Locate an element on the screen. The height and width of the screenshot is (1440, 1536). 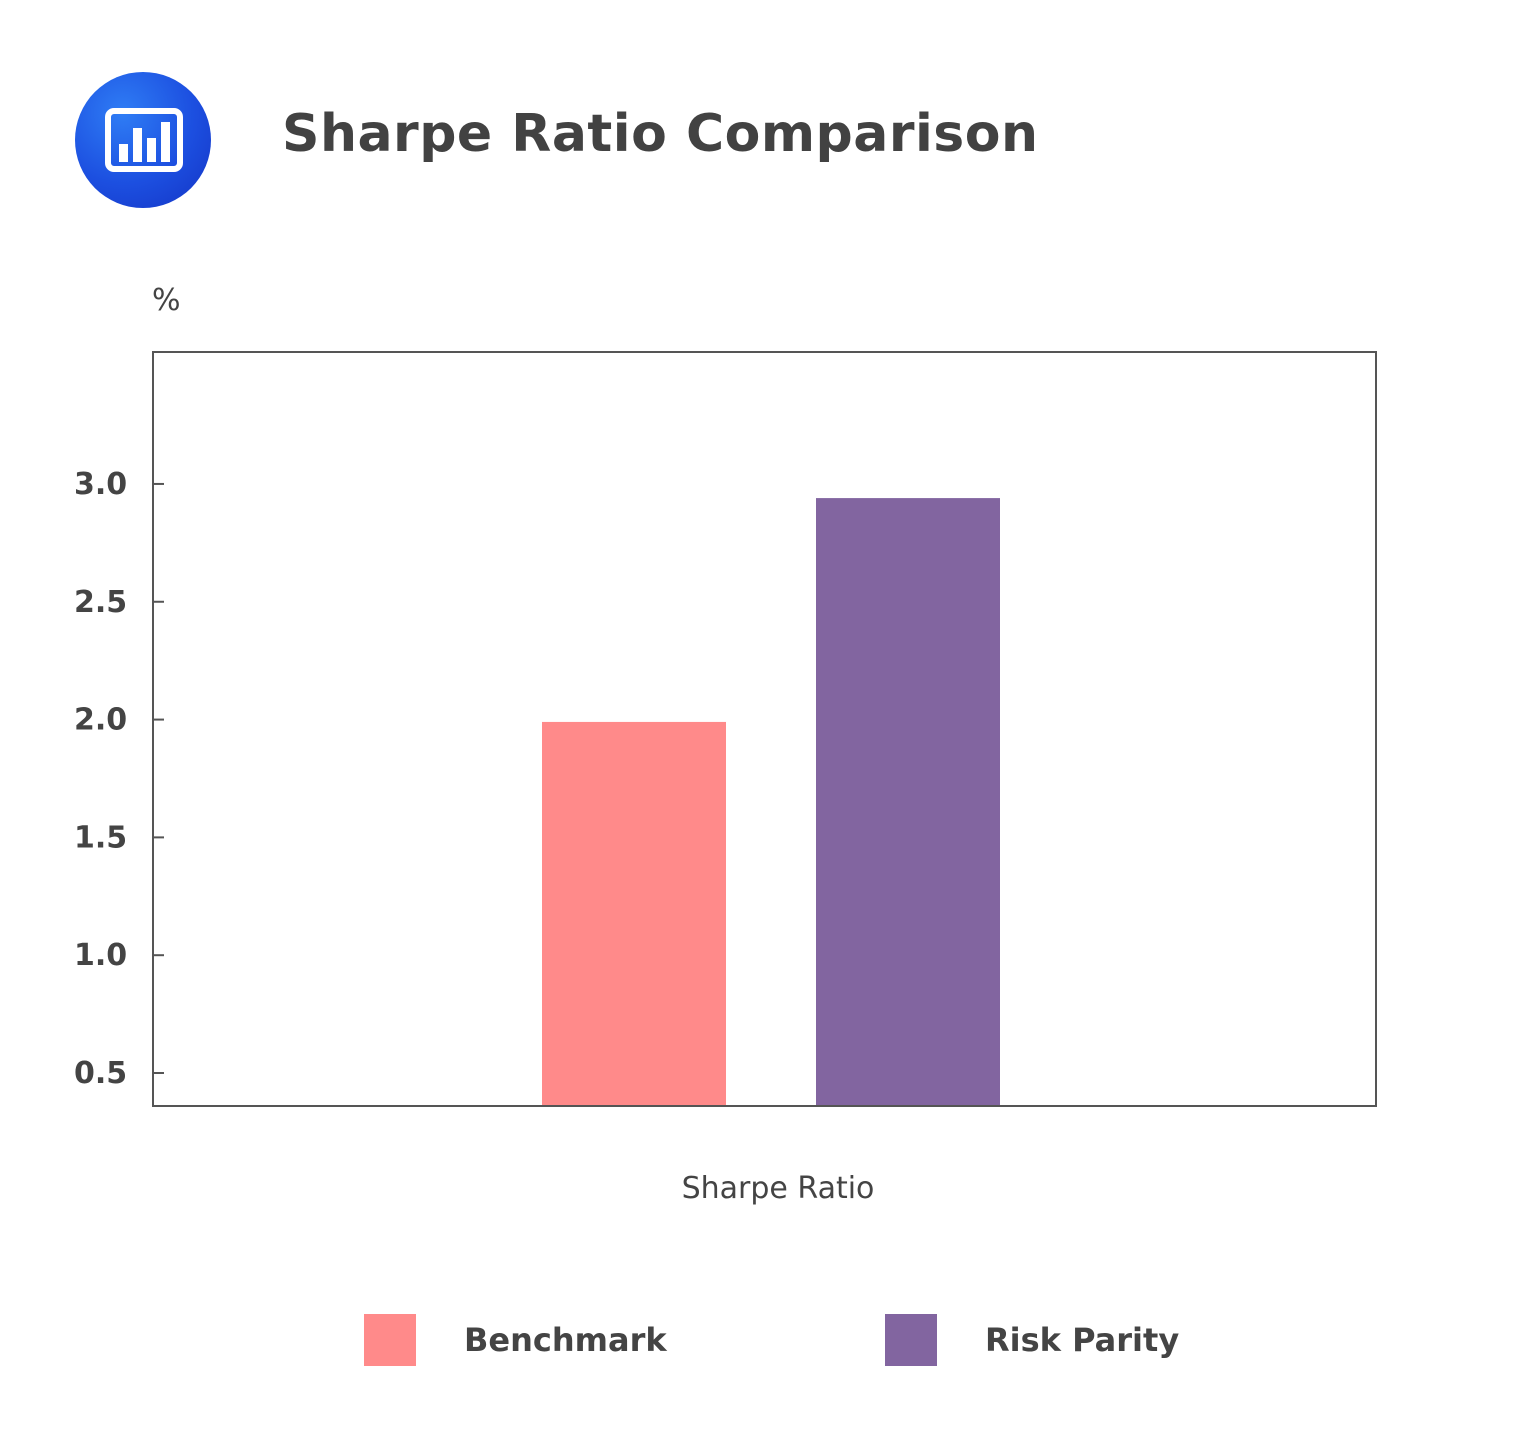
y-tick-label: 0.5 is located at coordinates (100, 1073).